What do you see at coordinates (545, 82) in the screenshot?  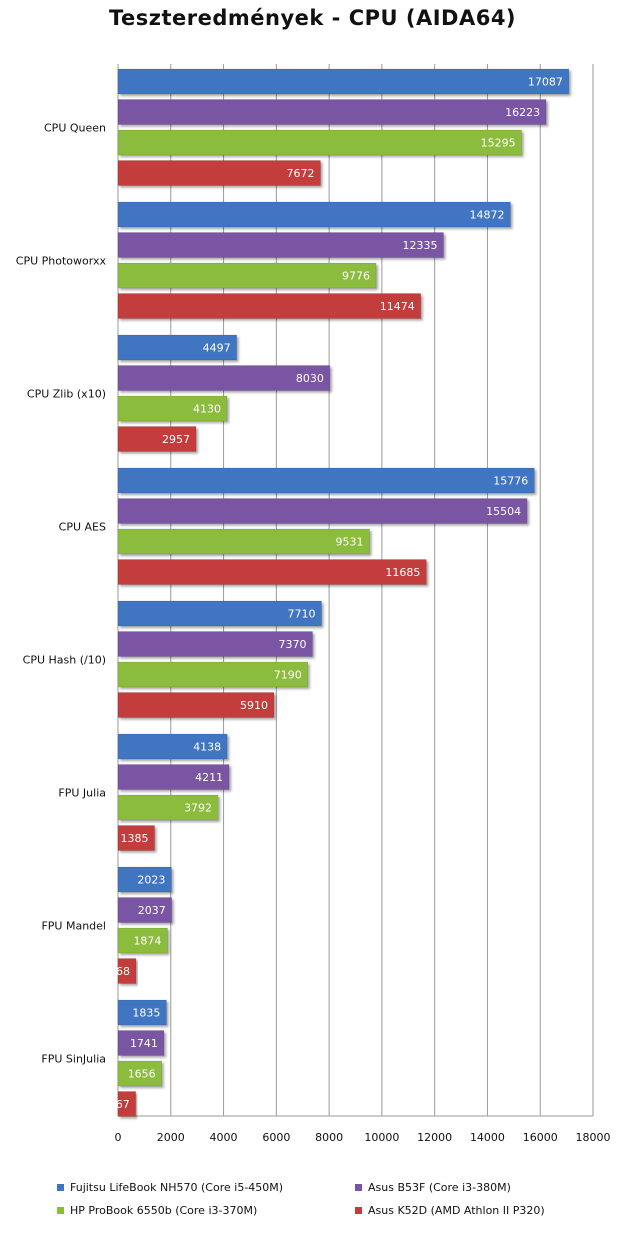 I see `data-label: 17087` at bounding box center [545, 82].